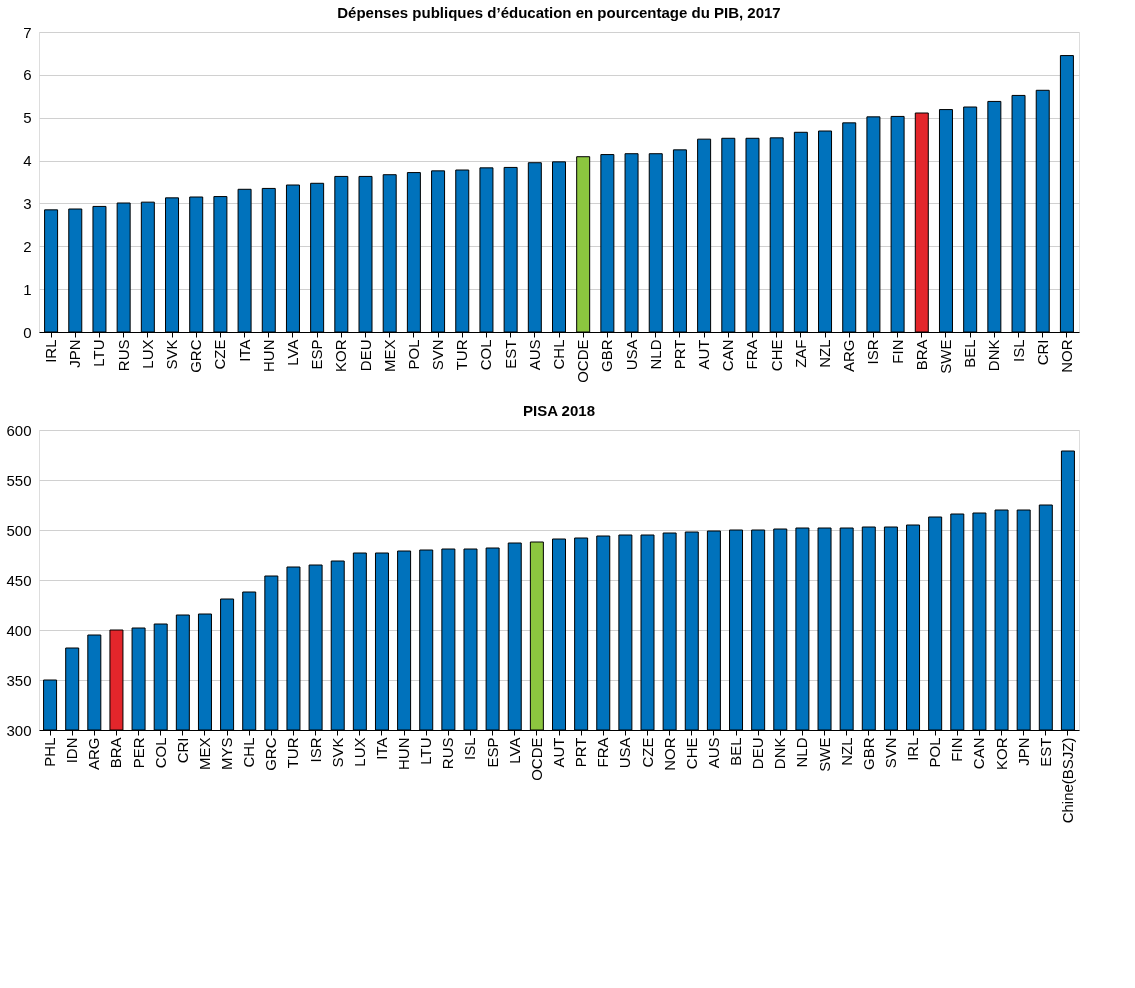  Describe the element at coordinates (27, 332) in the screenshot. I see `y-tick-label: 0` at that location.